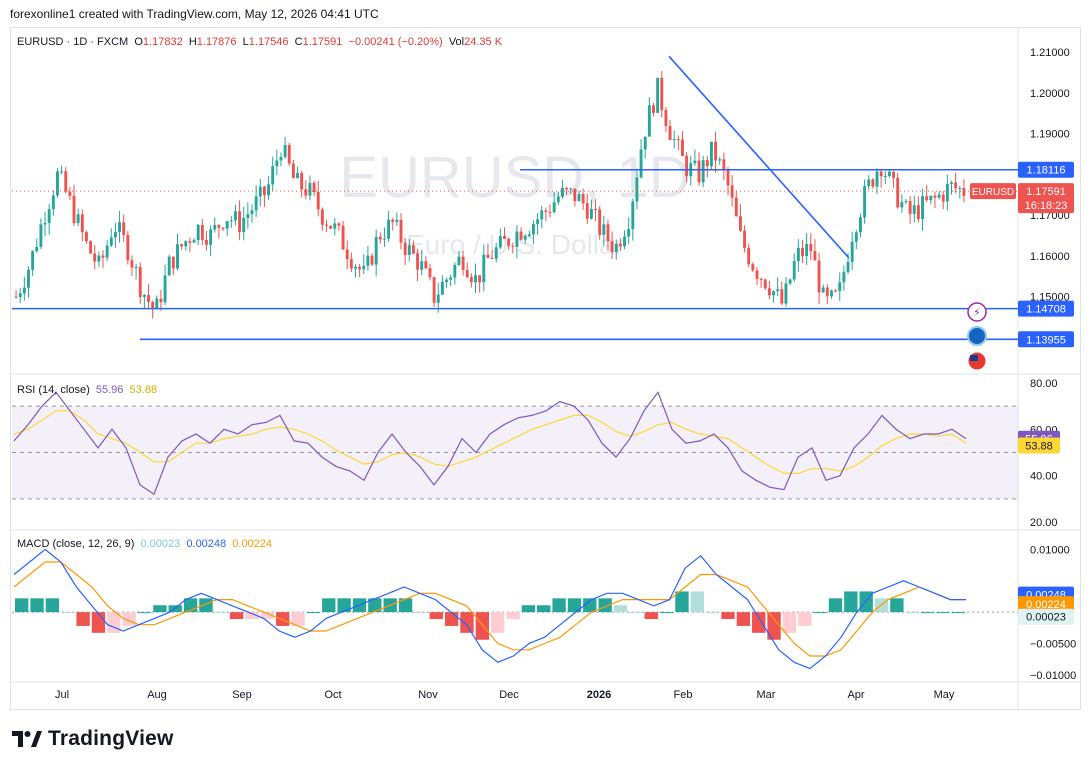 This screenshot has width=1091, height=768. I want to click on tradingview-logo: TradingView, so click(93, 739).